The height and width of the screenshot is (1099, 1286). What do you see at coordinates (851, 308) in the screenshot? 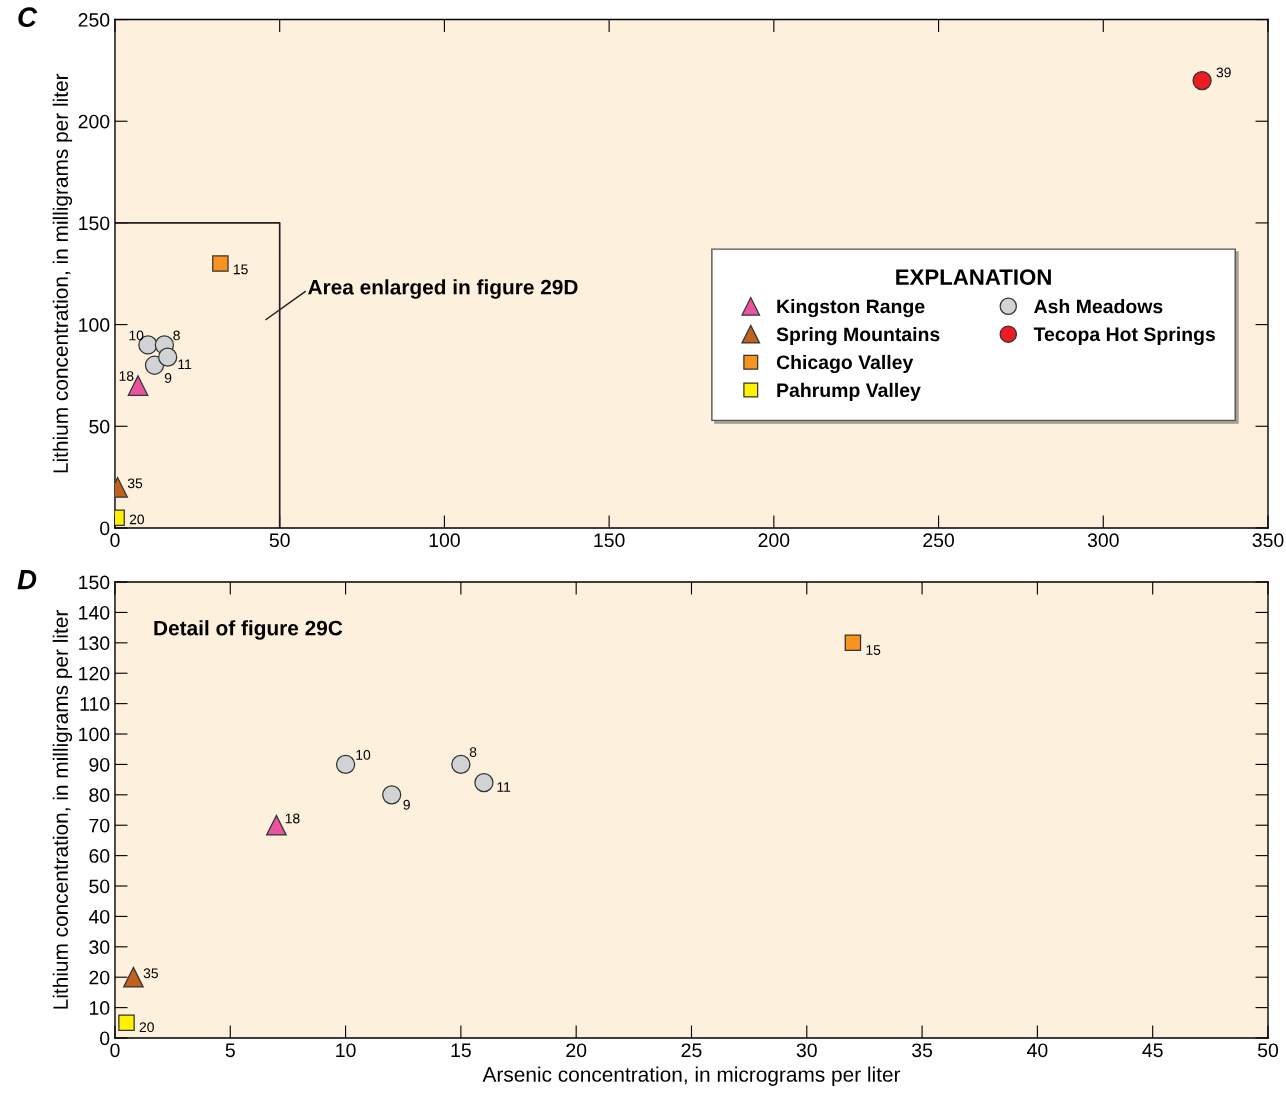
I see `legend-label: Kingston Range` at bounding box center [851, 308].